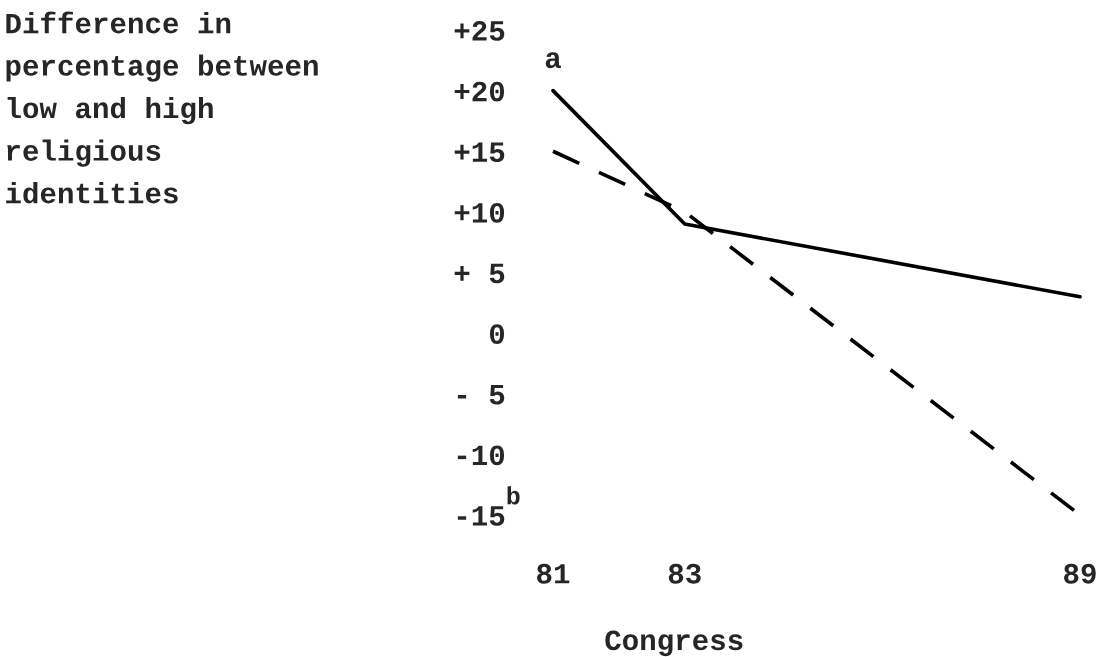 This screenshot has width=1114, height=657. Describe the element at coordinates (674, 643) in the screenshot. I see `x-axis-title: Congress` at that location.